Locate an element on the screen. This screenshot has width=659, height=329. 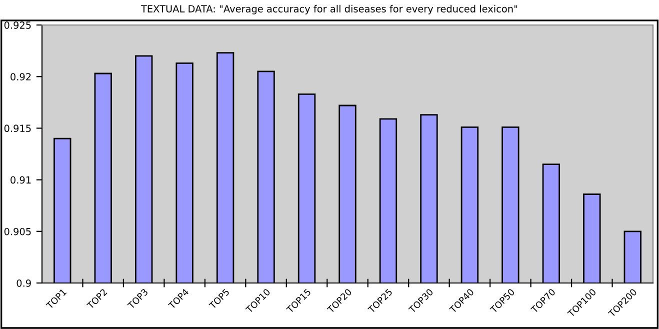
y-tick-label: 0.905 is located at coordinates (17, 232).